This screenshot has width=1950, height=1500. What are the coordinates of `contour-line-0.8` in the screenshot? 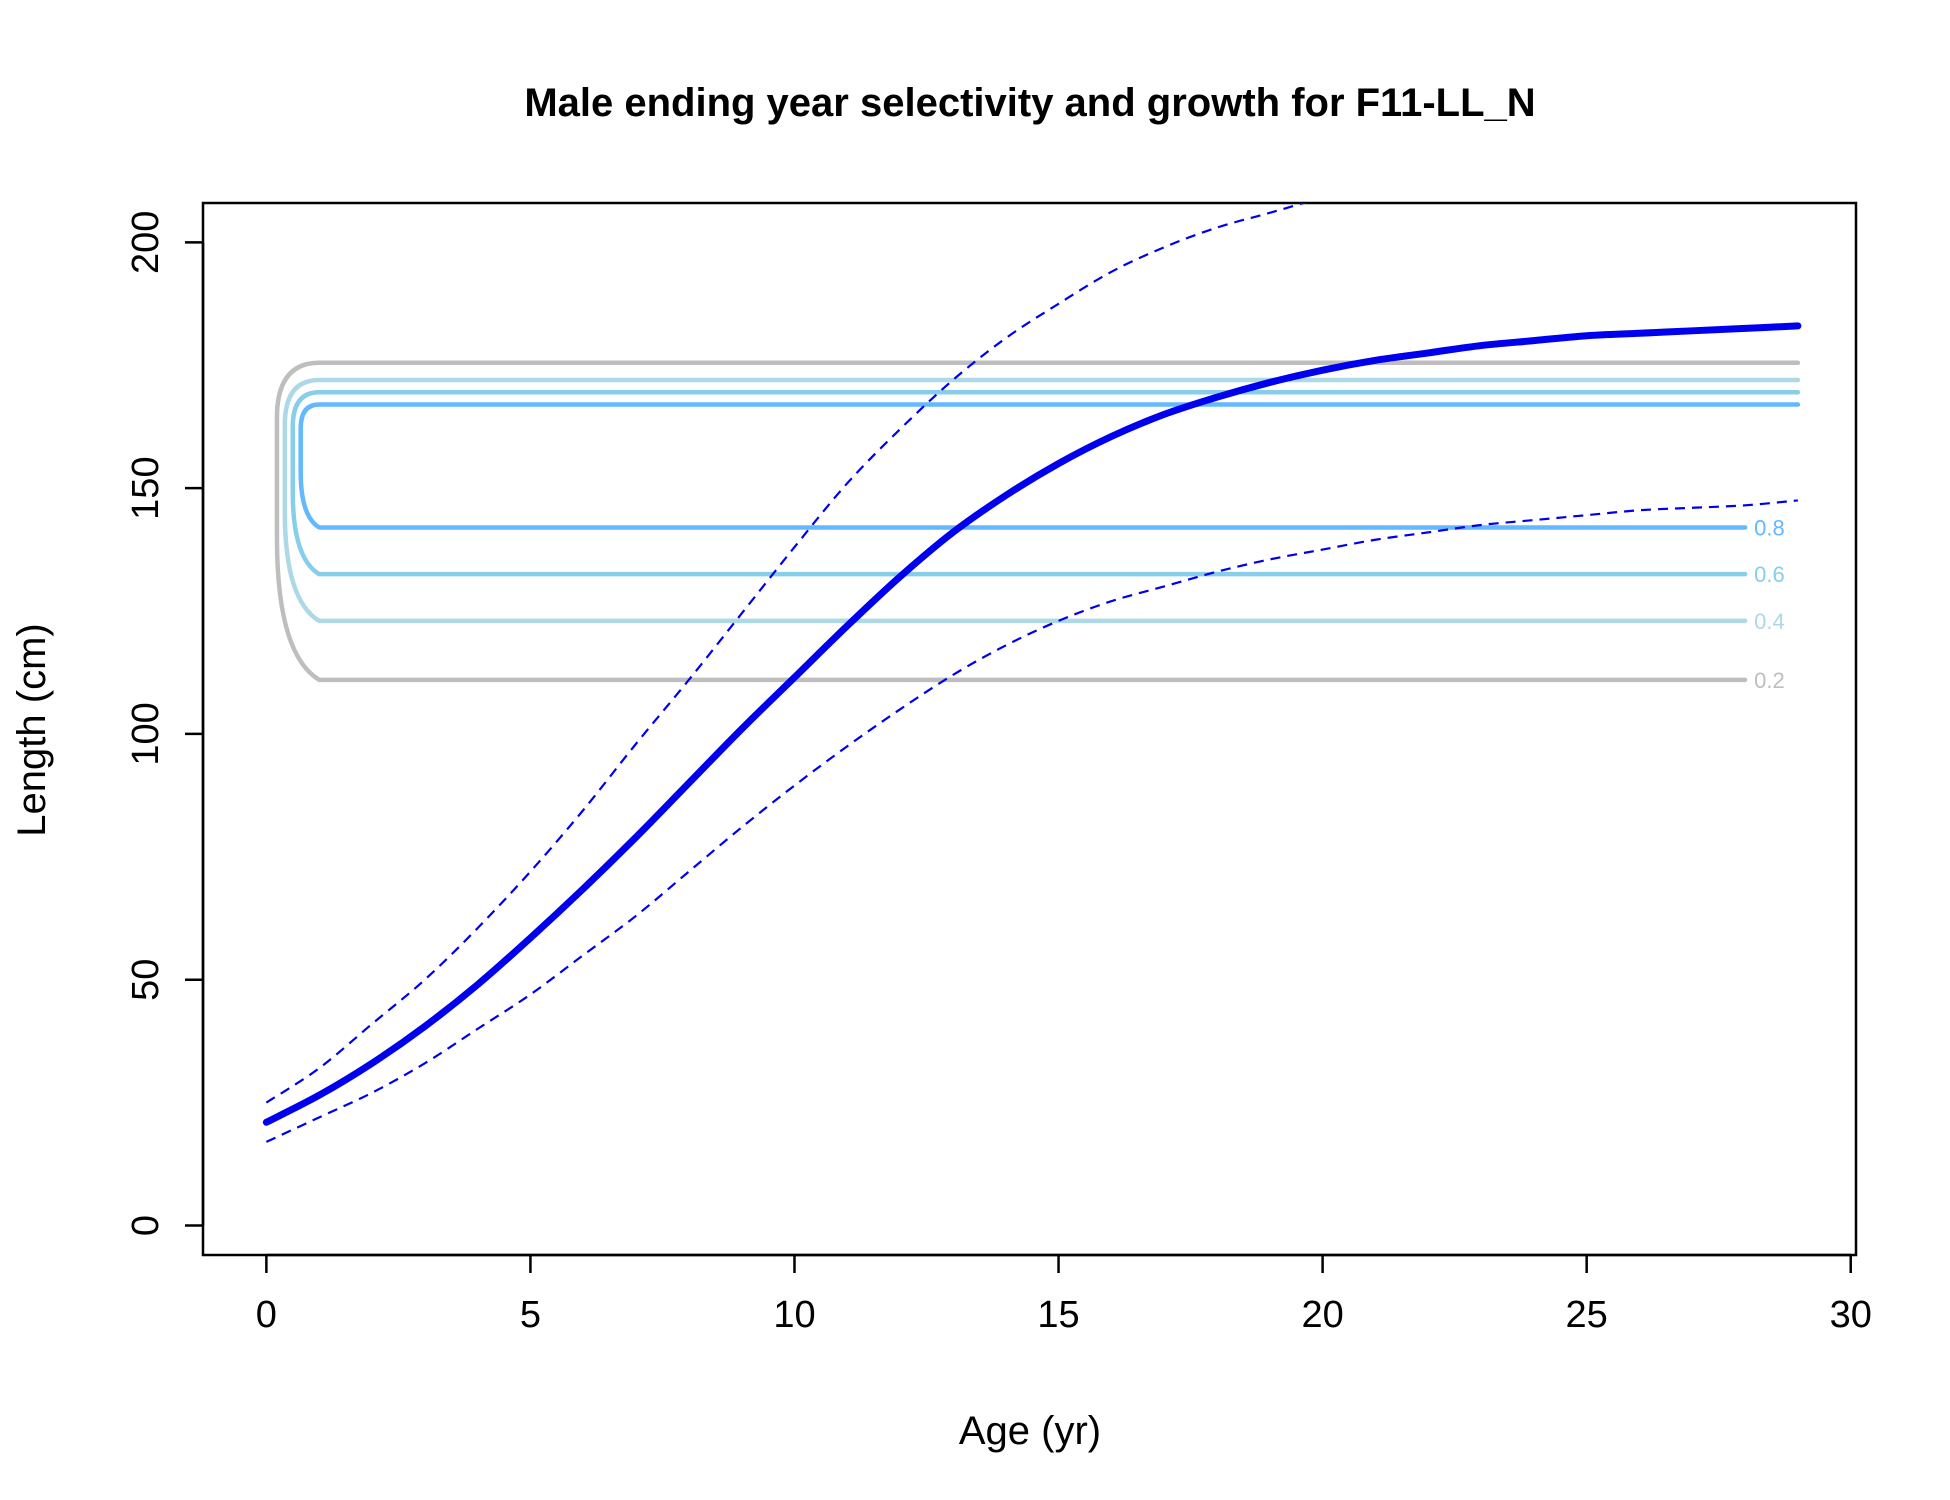 It's located at (1049, 466).